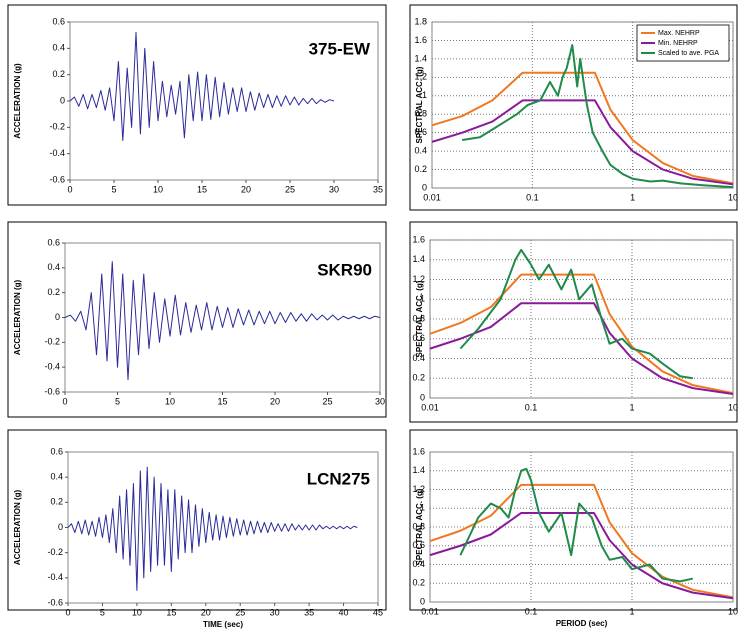 Image resolution: width=738 pixels, height=641 pixels. I want to click on legend-box, so click(683, 43).